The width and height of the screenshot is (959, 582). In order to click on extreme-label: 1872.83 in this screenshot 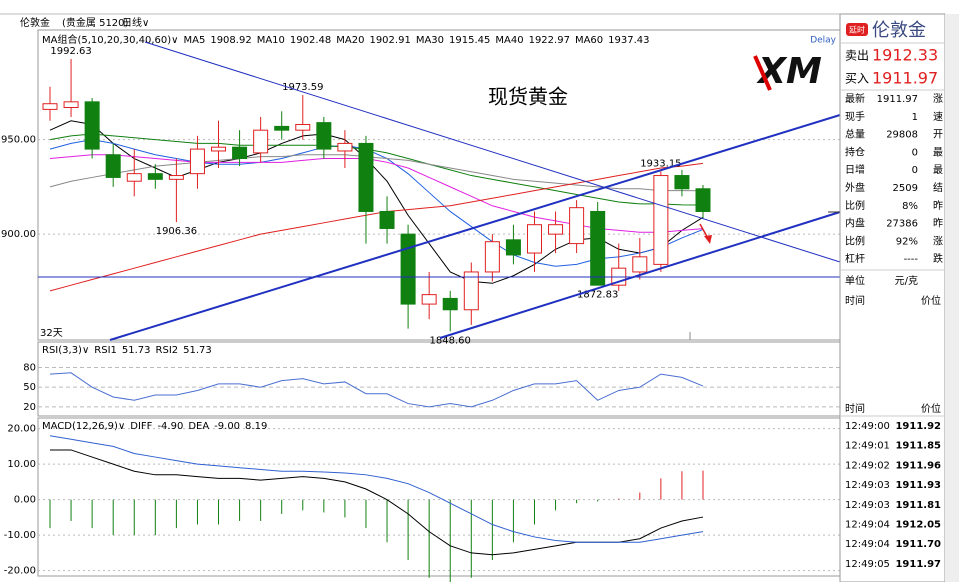, I will do `click(597, 295)`.